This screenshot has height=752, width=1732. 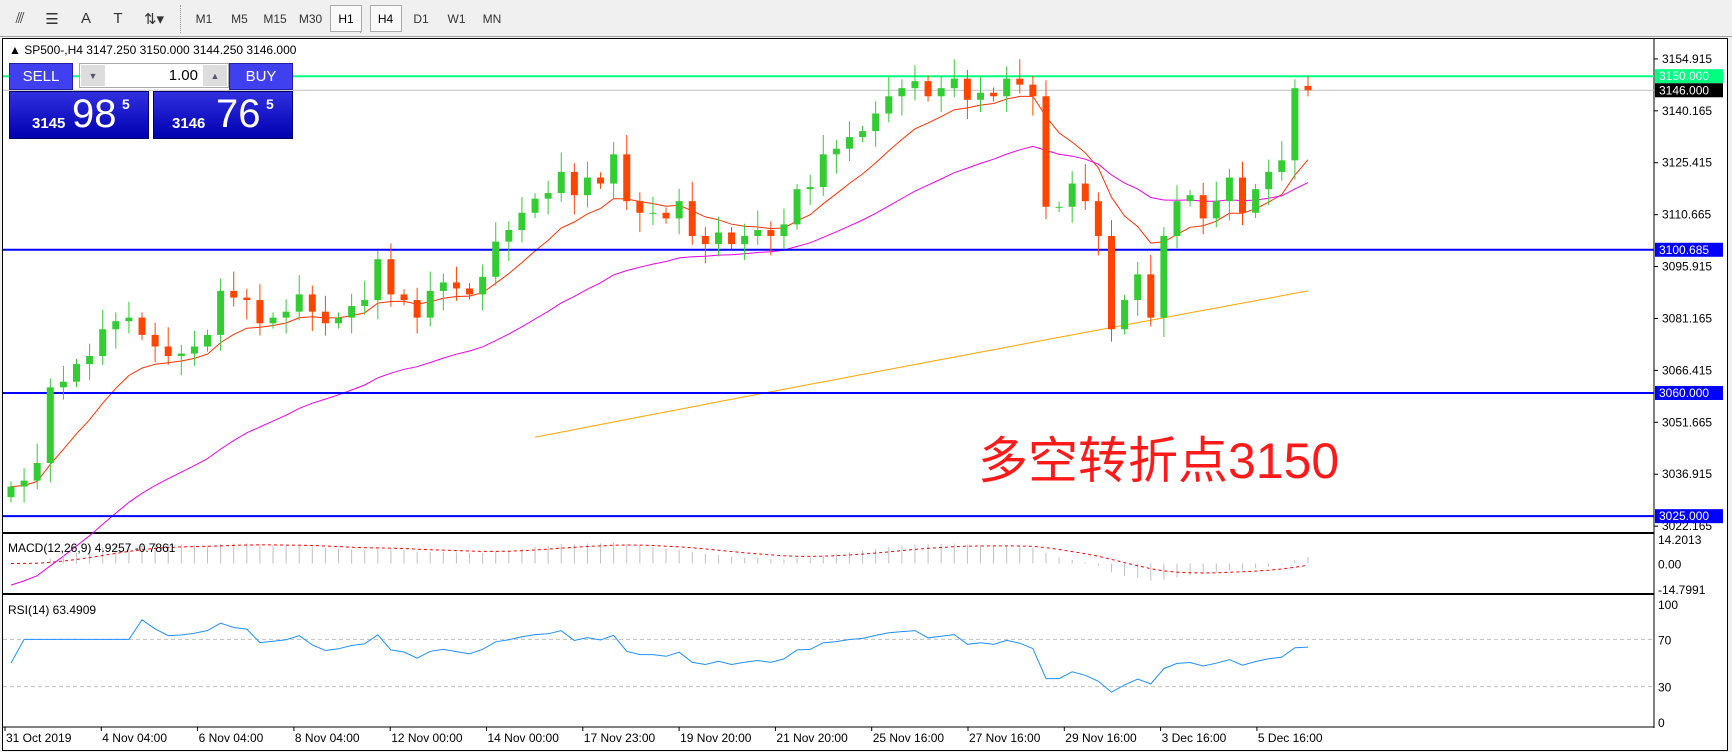 What do you see at coordinates (812, 738) in the screenshot?
I see `time-tick-label: 21 Nov 20:00` at bounding box center [812, 738].